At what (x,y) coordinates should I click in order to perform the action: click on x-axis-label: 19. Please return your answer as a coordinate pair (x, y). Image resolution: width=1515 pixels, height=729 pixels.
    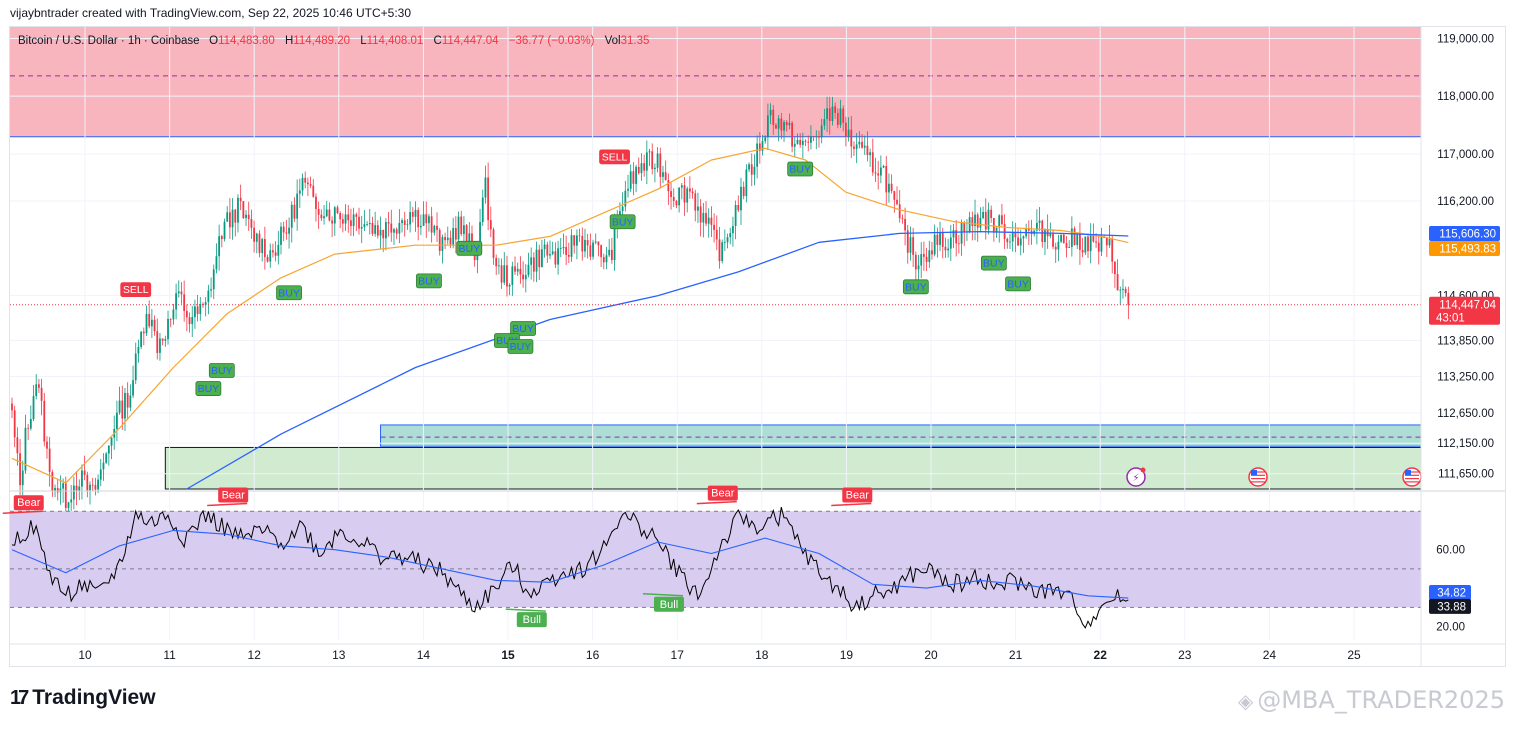
    Looking at the image, I should click on (847, 655).